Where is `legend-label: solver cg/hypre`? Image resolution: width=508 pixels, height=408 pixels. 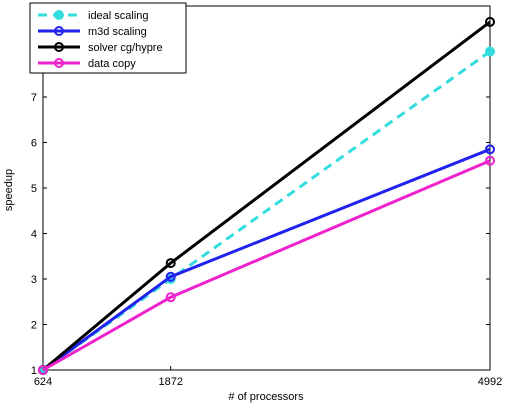 legend-label: solver cg/hypre is located at coordinates (125, 48).